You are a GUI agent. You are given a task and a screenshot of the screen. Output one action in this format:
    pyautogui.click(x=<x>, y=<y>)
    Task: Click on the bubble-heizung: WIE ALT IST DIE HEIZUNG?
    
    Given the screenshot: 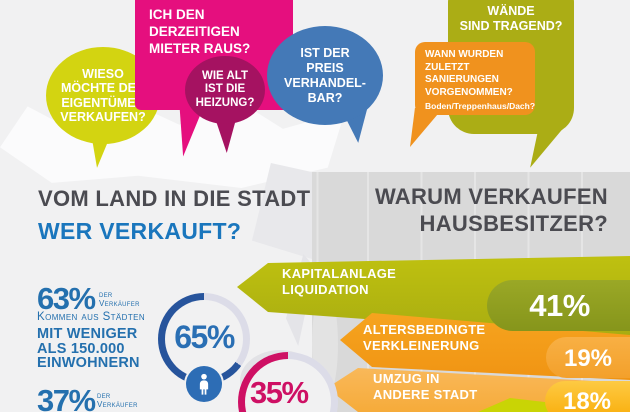 What is the action you would take?
    pyautogui.click(x=225, y=90)
    